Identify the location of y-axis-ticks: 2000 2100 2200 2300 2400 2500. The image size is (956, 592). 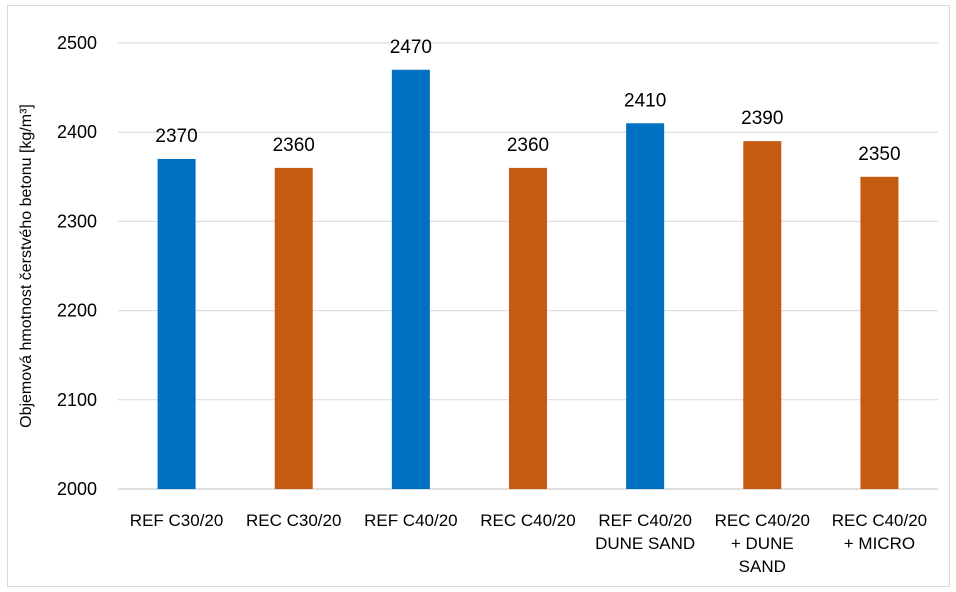
(77, 266).